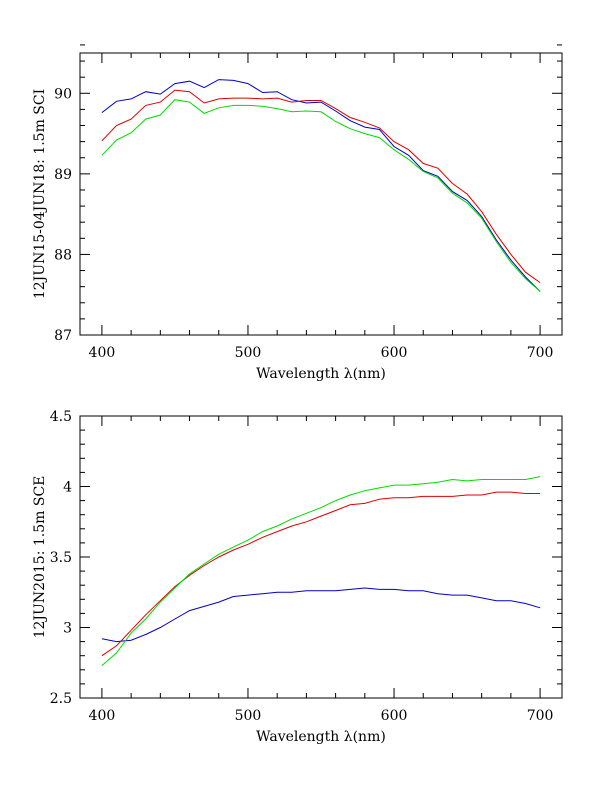 Image resolution: width=612 pixels, height=792 pixels. I want to click on y-axis-label: 12JUN2015: 1.5m SCE, so click(40, 557).